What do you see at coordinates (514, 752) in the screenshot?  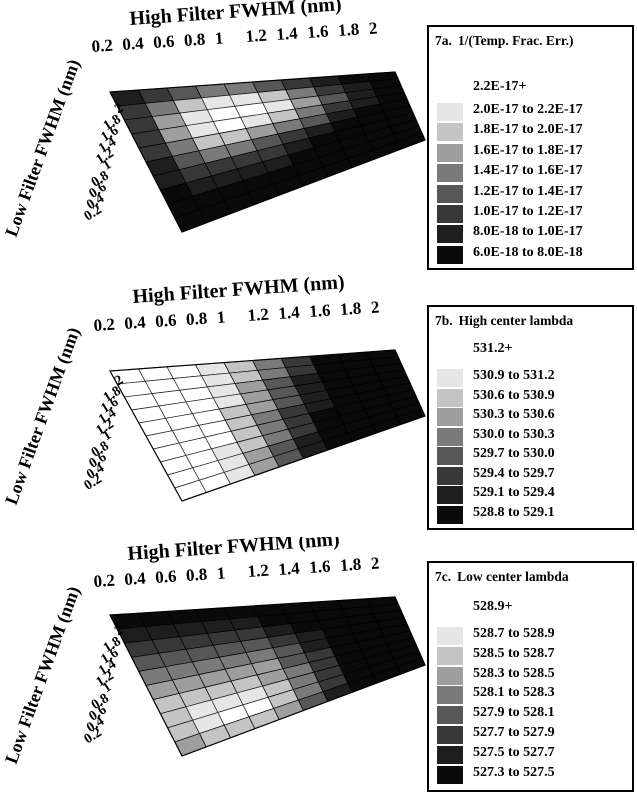 I see `legend-label: 527.5 to 527.7` at bounding box center [514, 752].